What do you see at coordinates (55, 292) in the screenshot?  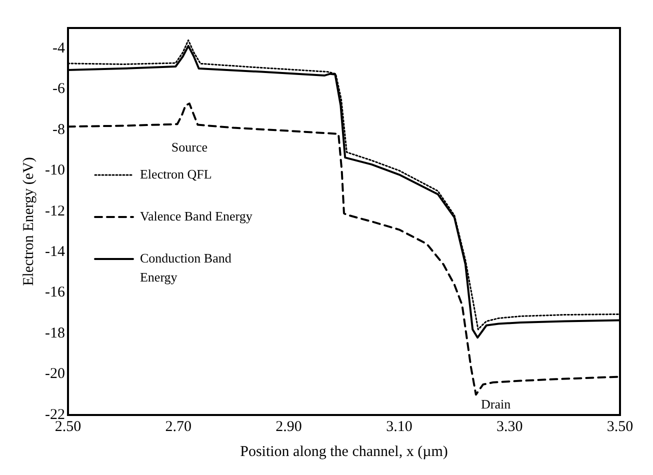 I see `y-tick-label: -16` at bounding box center [55, 292].